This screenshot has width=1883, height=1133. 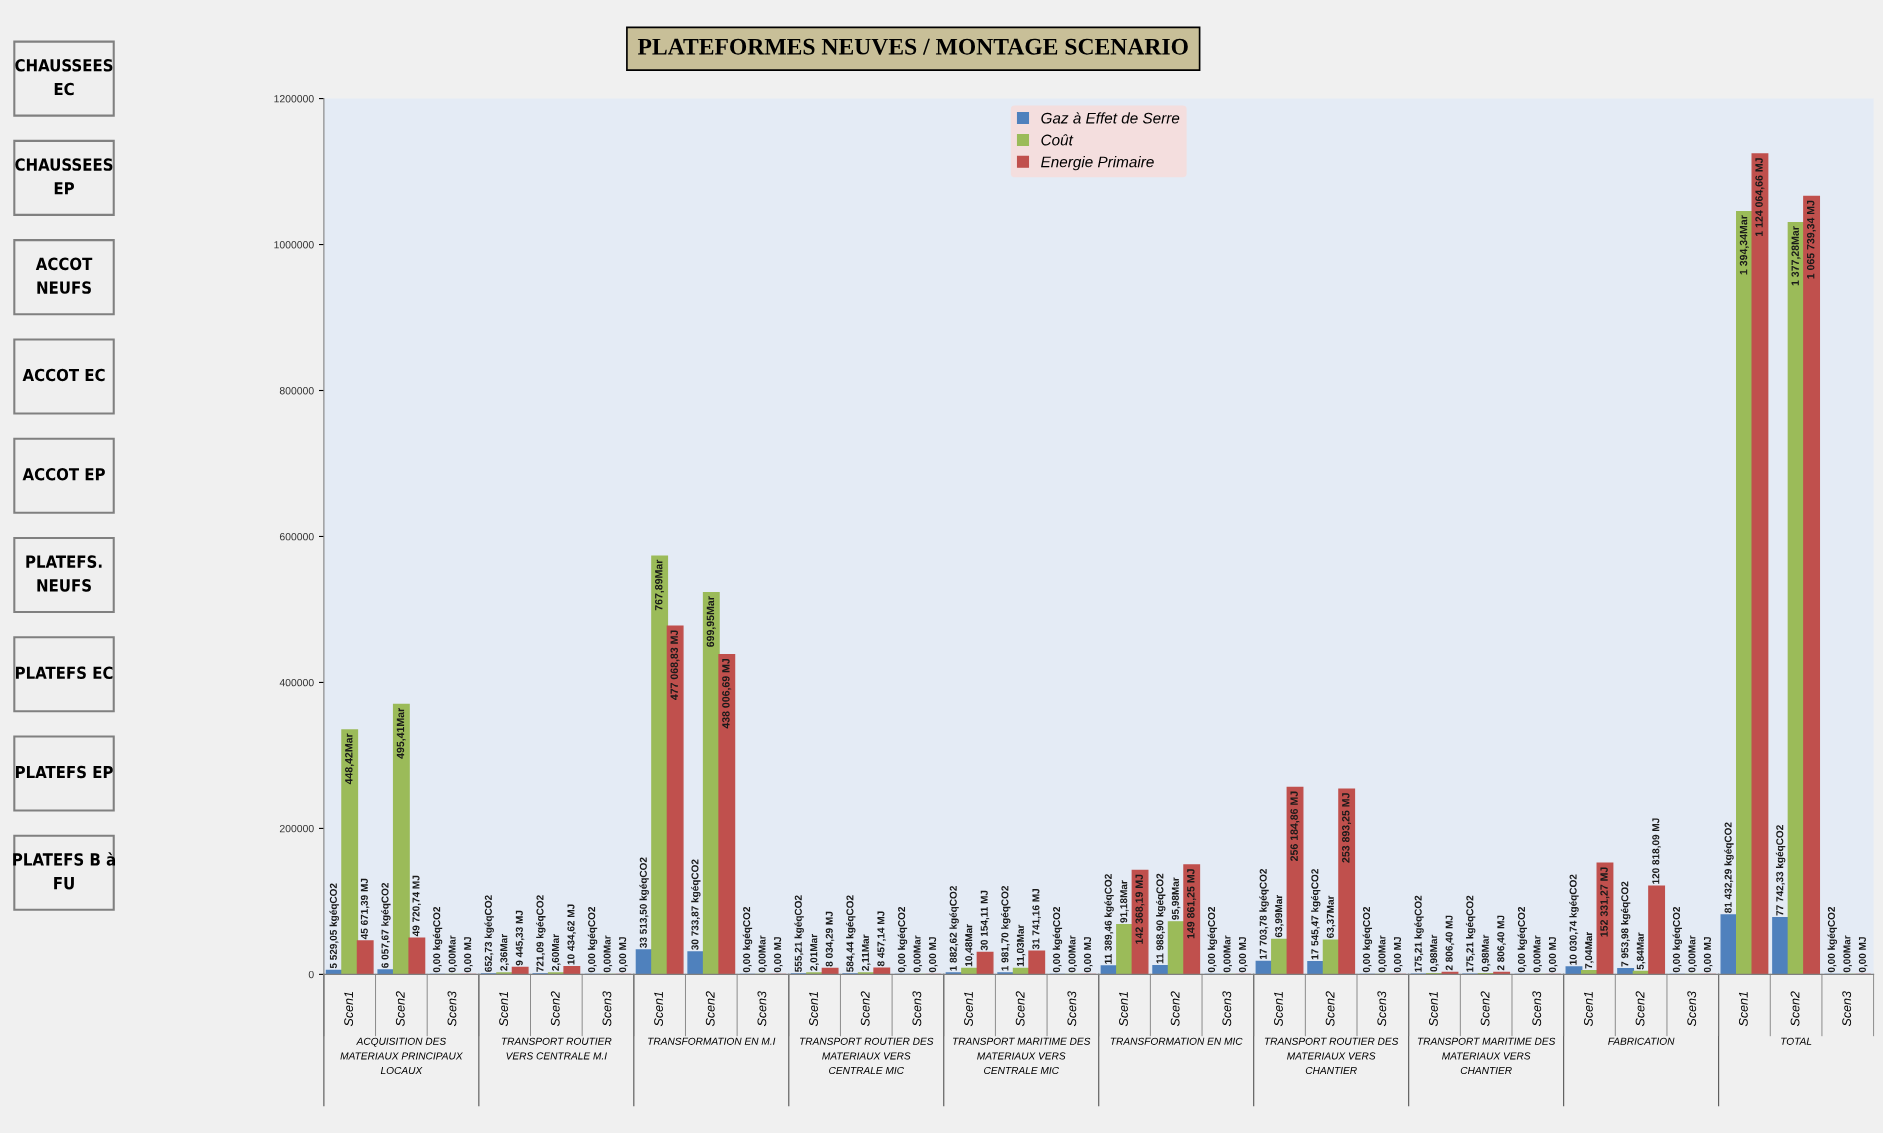 What do you see at coordinates (489, 933) in the screenshot?
I see `data-label: 652,73 kgéqCO2` at bounding box center [489, 933].